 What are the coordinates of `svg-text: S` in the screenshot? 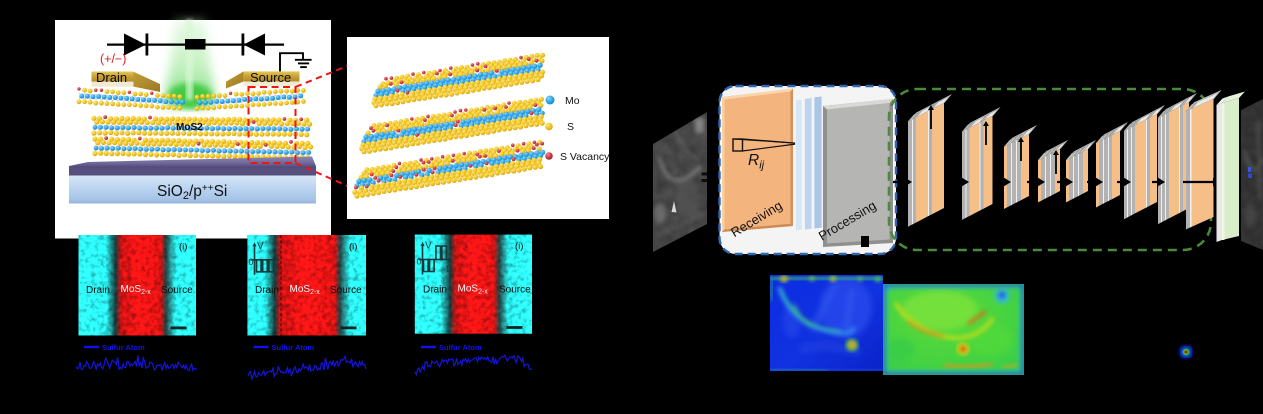 It's located at (570, 127).